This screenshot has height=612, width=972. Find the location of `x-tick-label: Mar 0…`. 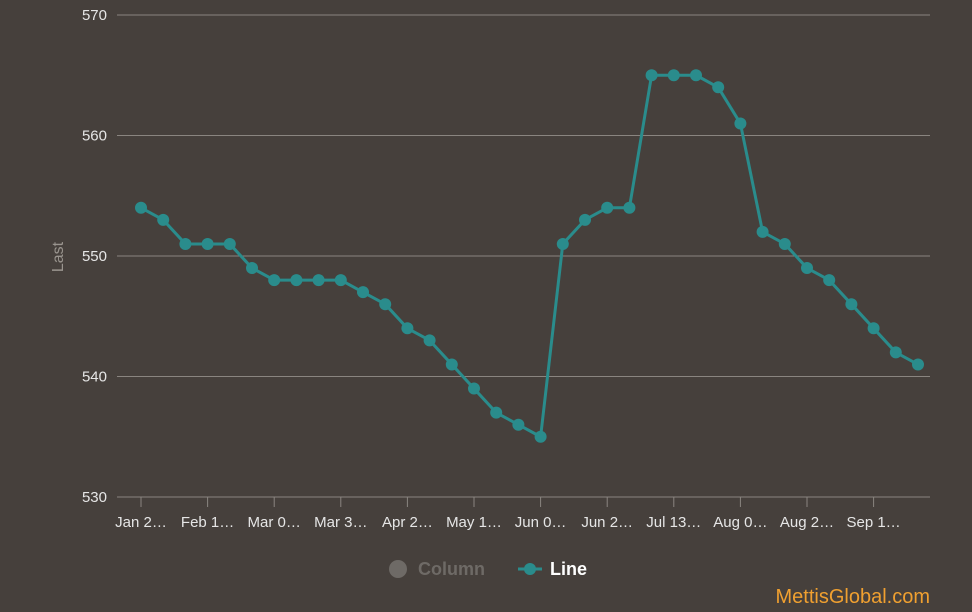

x-tick-label: Mar 0… is located at coordinates (274, 522).